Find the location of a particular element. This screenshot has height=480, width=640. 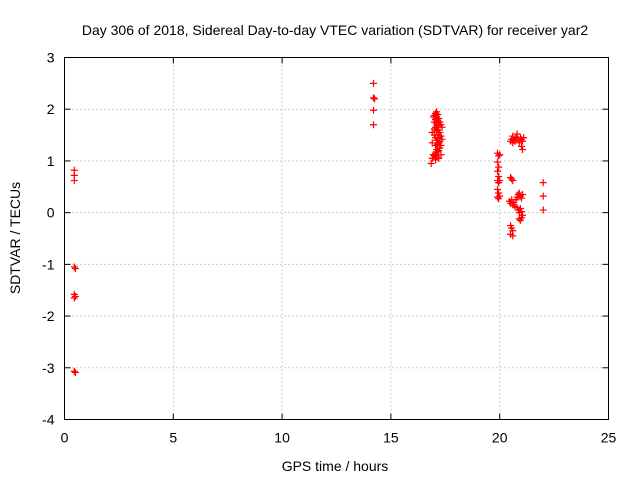

x-tick-label: 0 is located at coordinates (65, 438).